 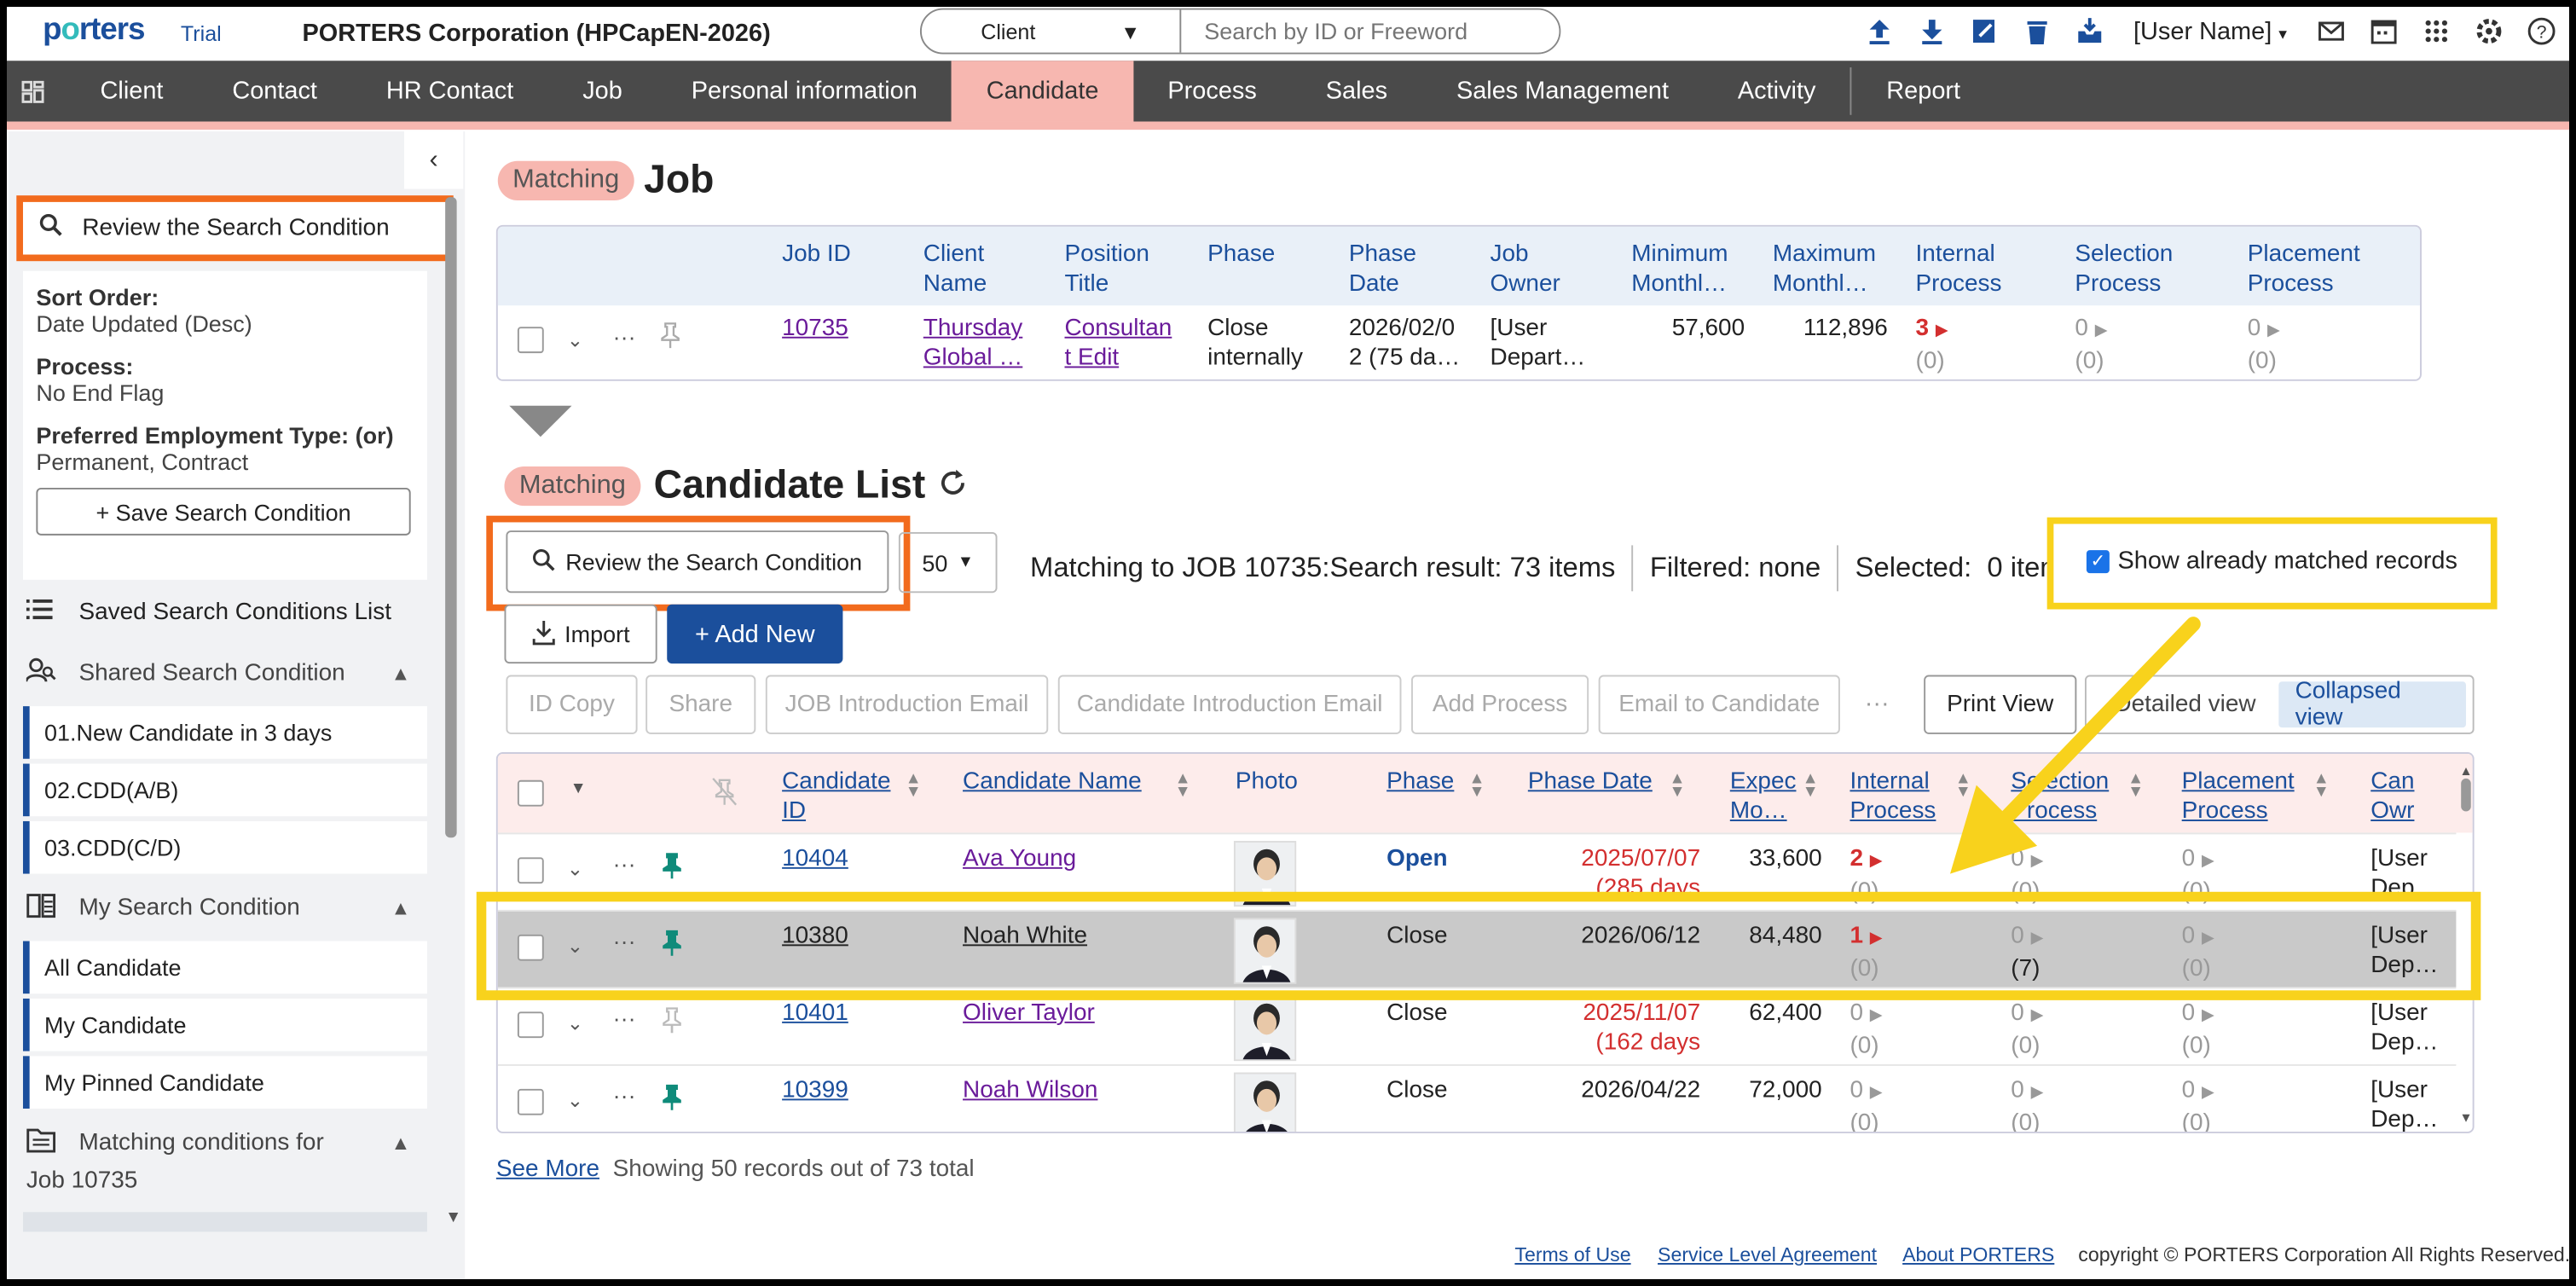 I want to click on candidate-internal-process: 1 ▶ (0), so click(x=1866, y=952).